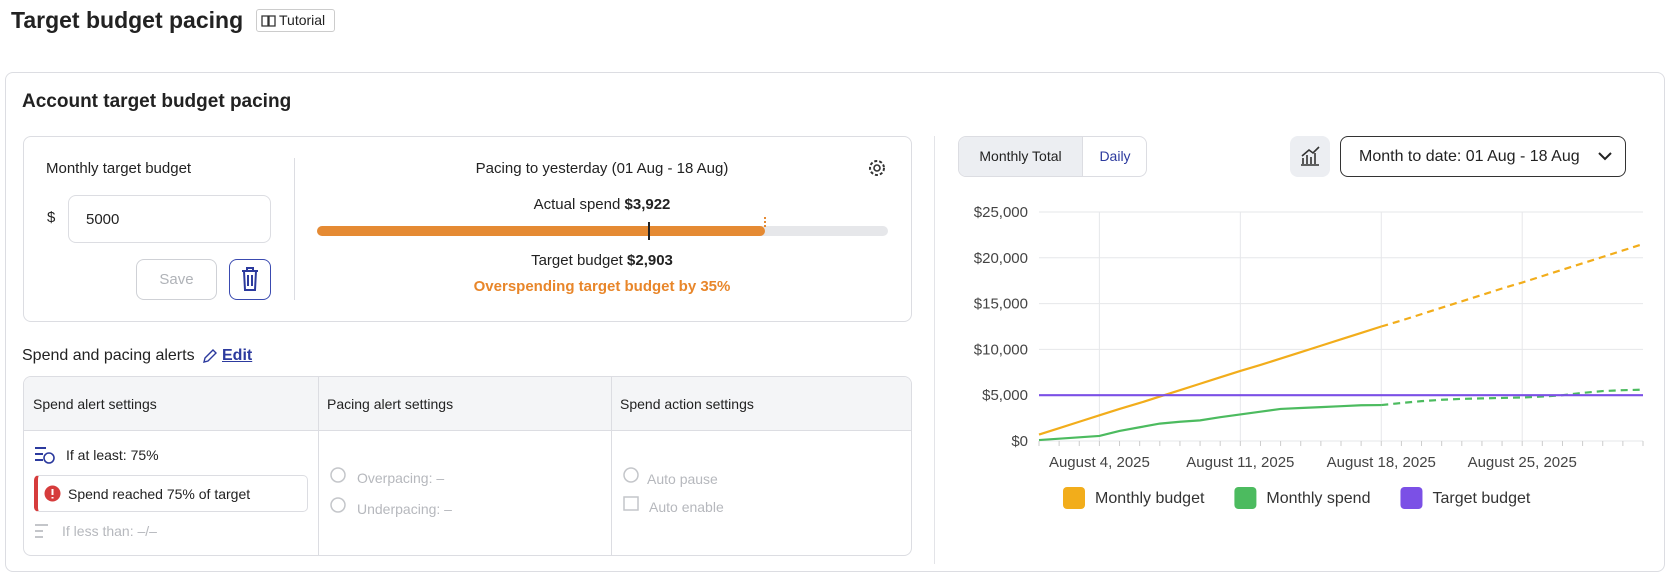  Describe the element at coordinates (41, 531) in the screenshot. I see `less-icon` at that location.